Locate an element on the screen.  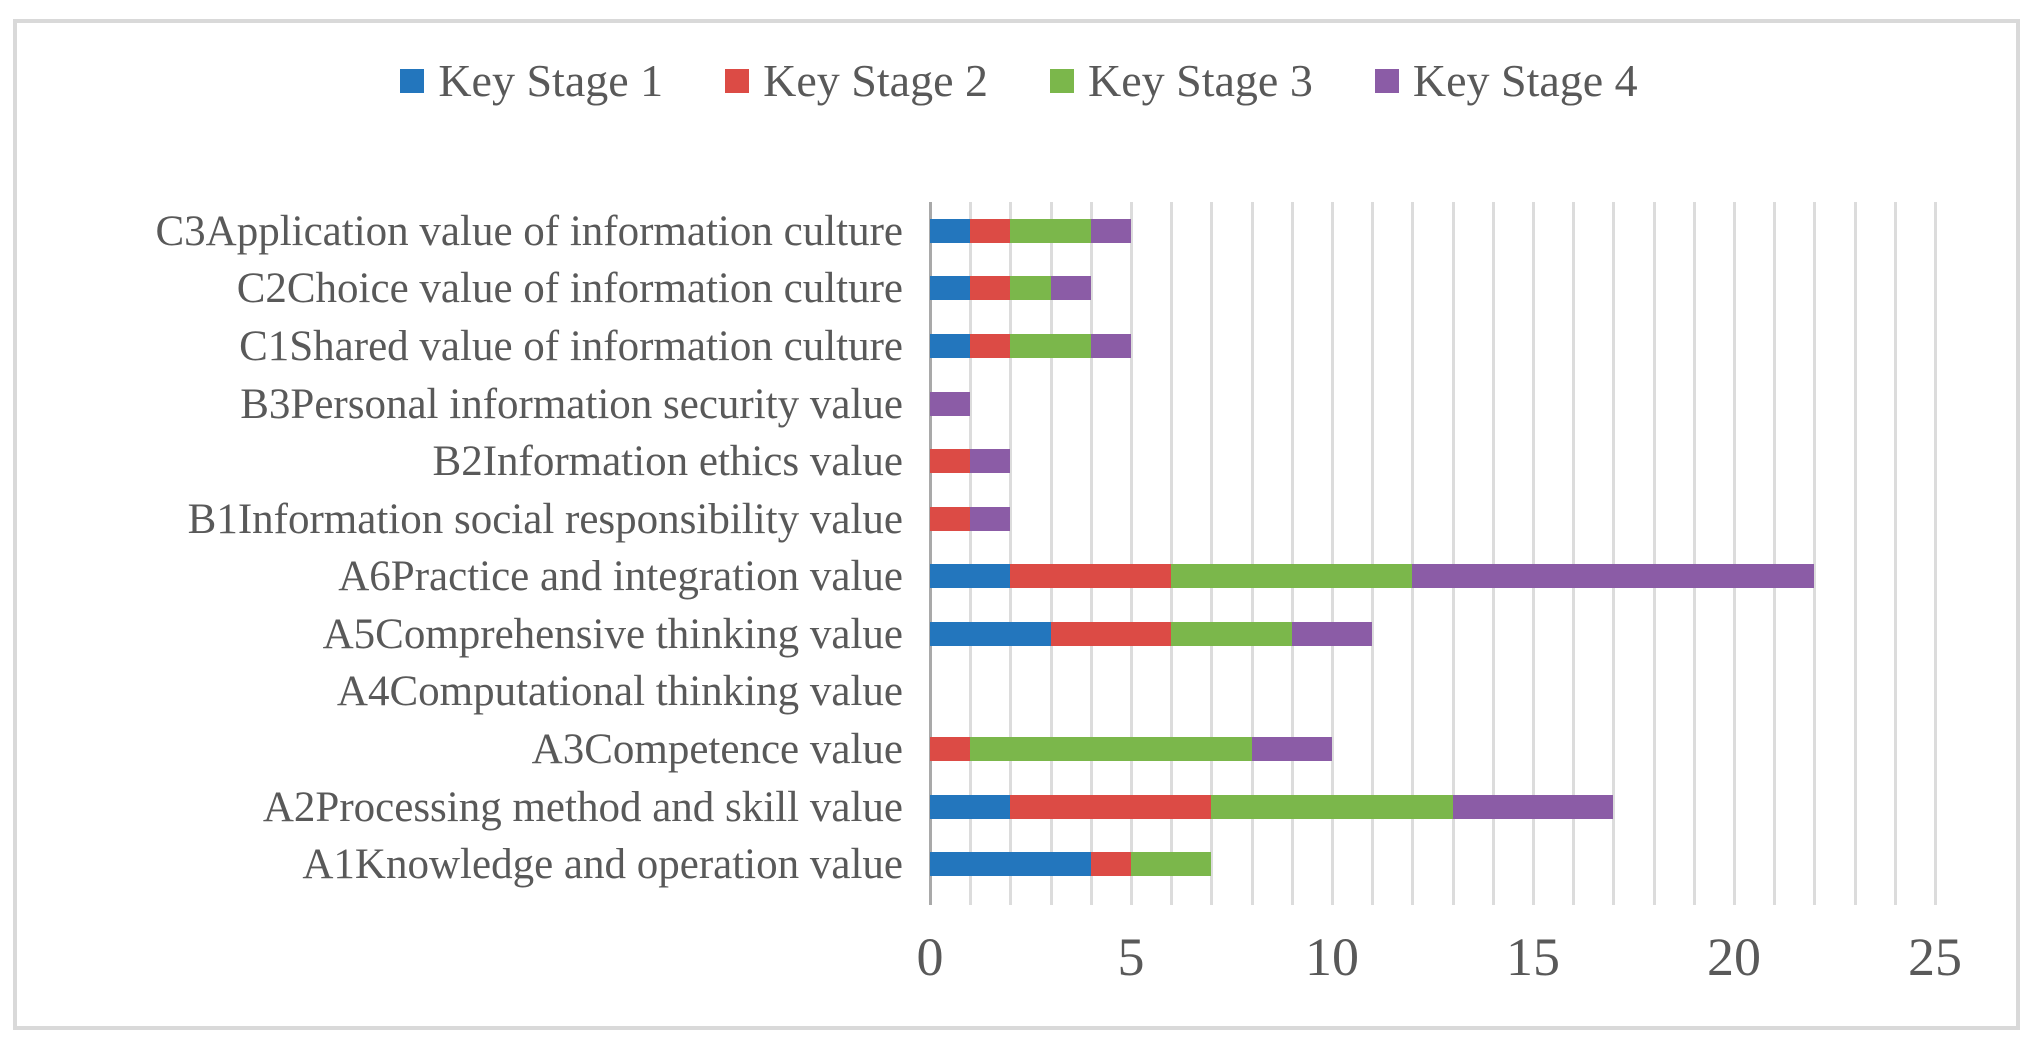
legend-label: Key Stage 2 is located at coordinates (875, 80).